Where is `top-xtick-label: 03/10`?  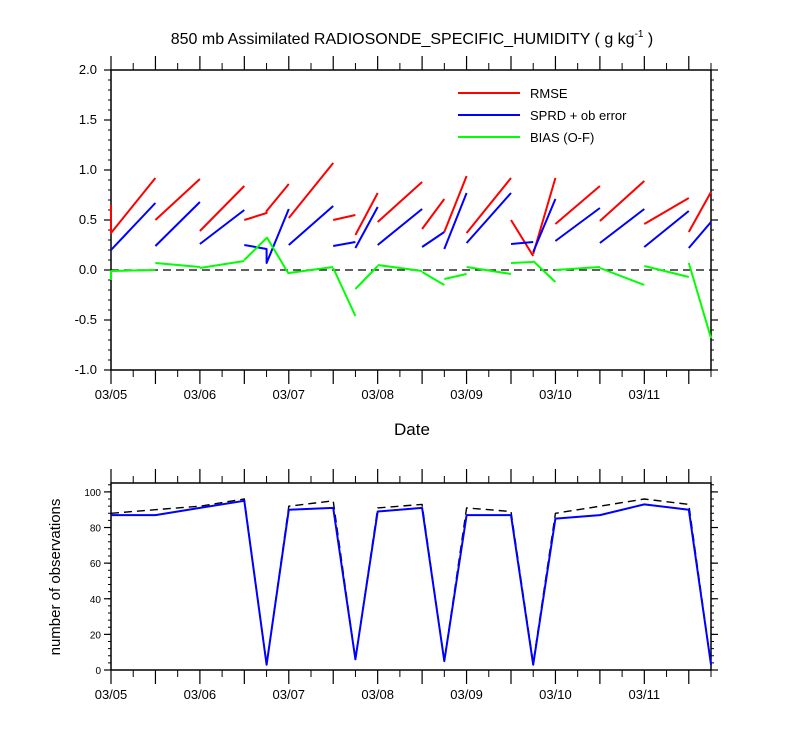
top-xtick-label: 03/10 is located at coordinates (555, 394).